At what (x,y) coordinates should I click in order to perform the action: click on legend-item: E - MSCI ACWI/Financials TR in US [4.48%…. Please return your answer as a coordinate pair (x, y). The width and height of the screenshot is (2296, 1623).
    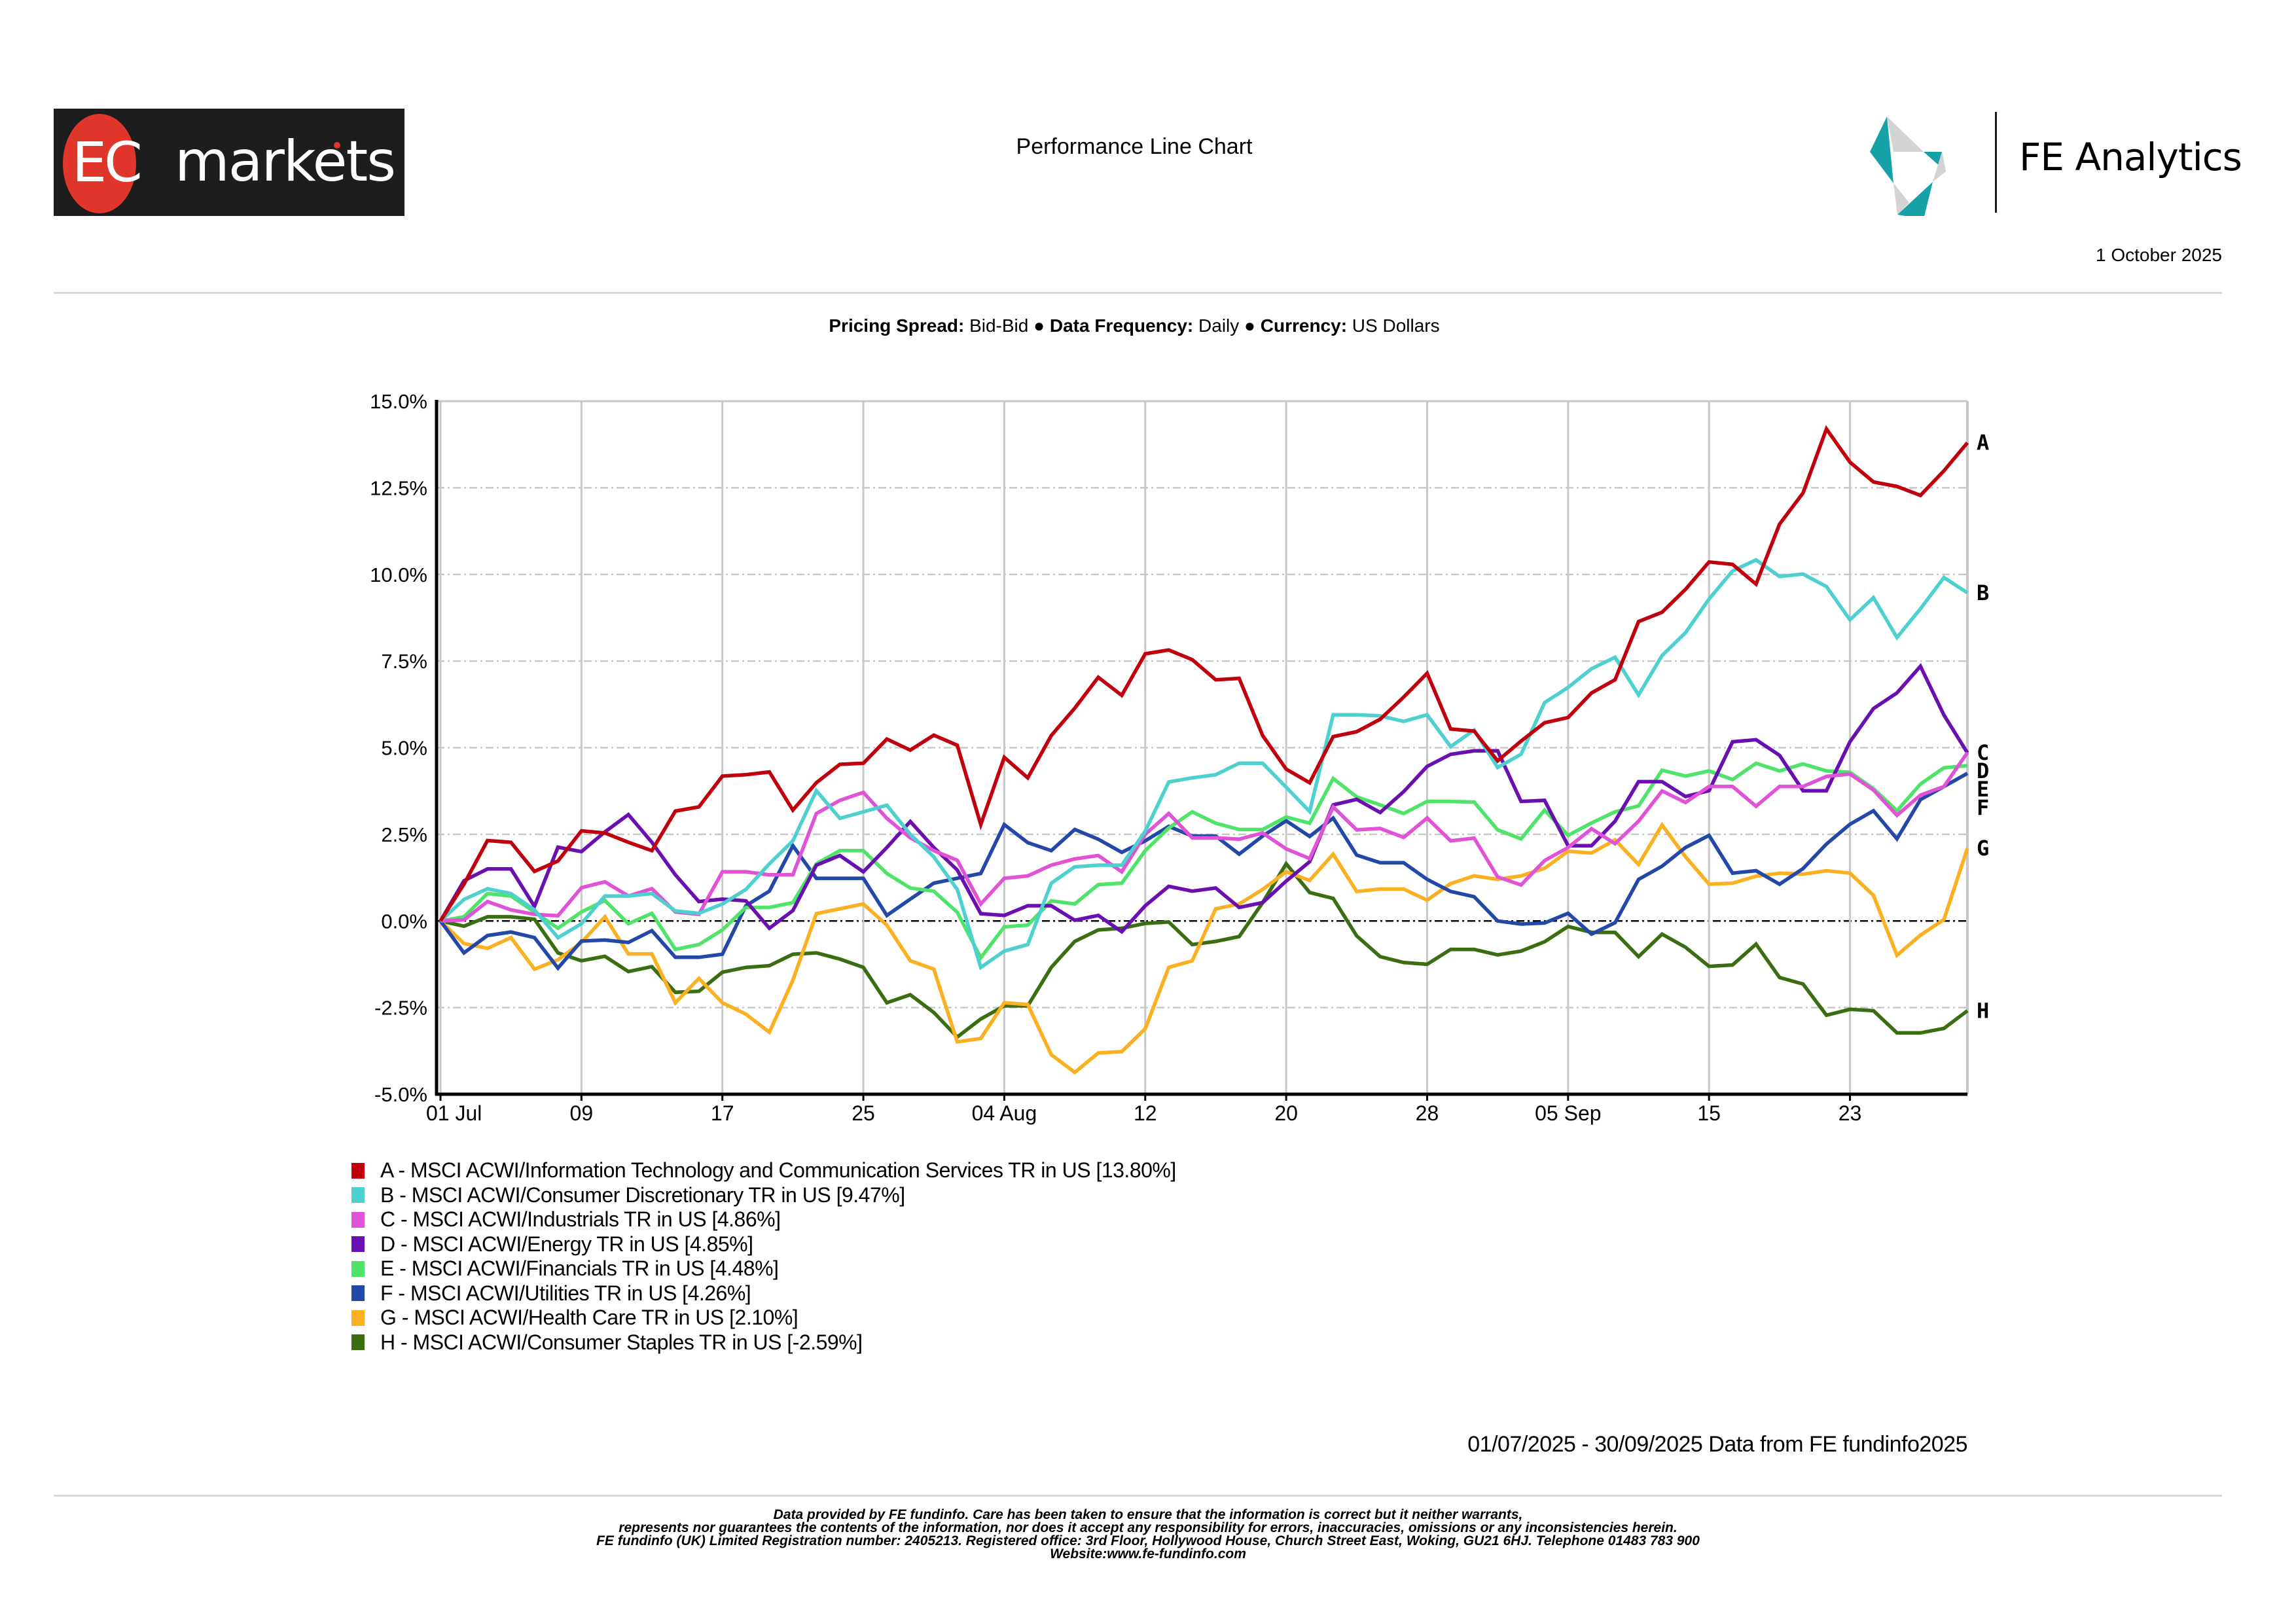
    Looking at the image, I should click on (763, 1269).